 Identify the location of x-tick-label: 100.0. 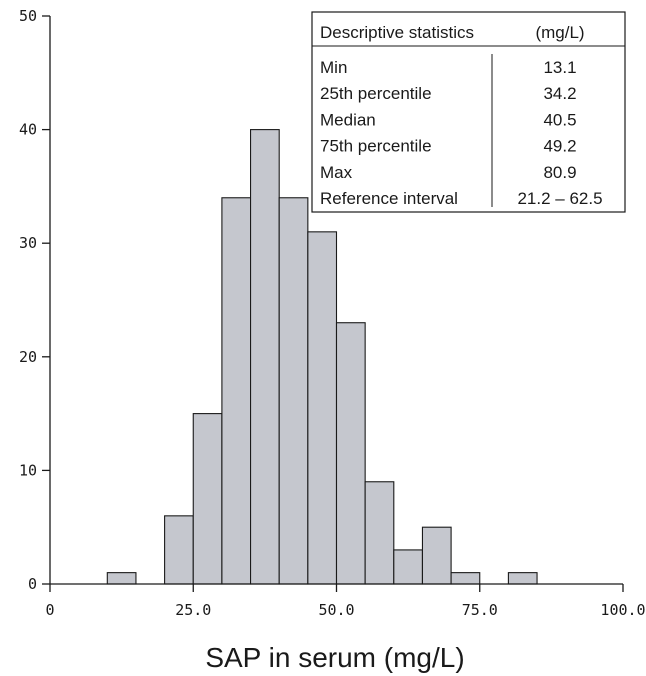
(622, 610).